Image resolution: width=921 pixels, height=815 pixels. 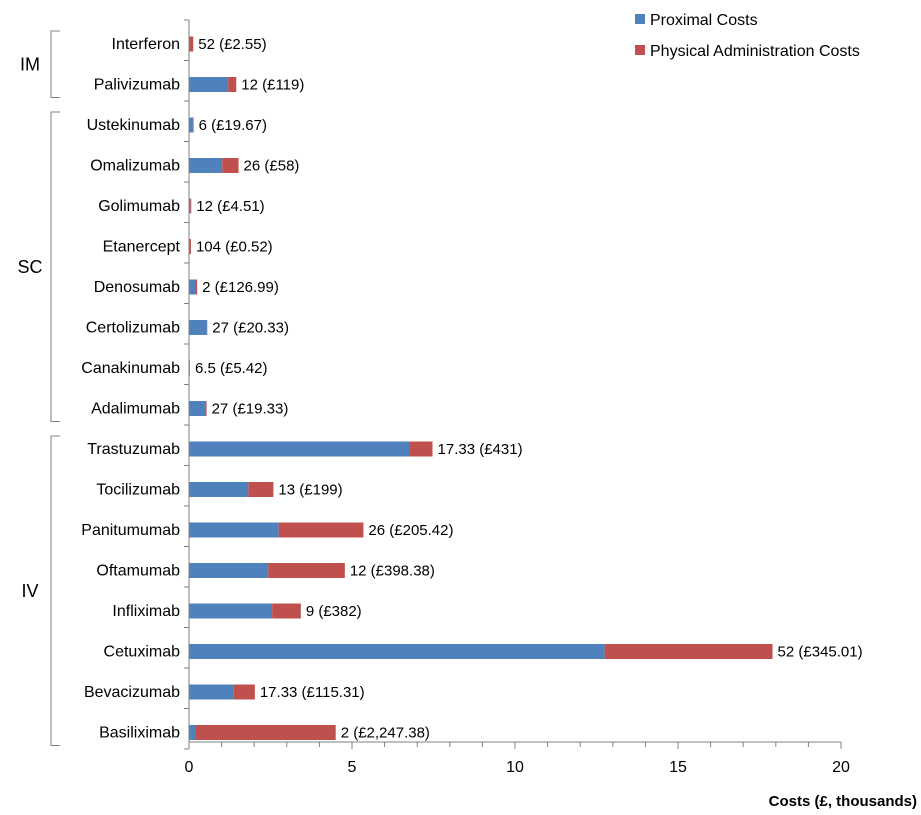 I want to click on category-label: Certolizumab, so click(x=133, y=328).